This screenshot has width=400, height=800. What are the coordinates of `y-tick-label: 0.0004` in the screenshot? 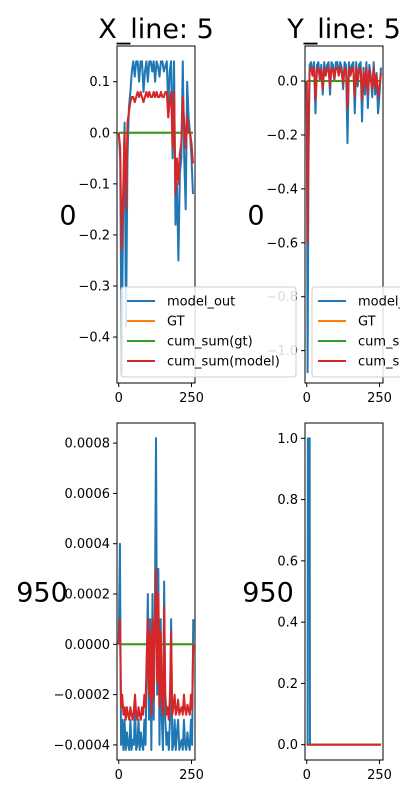 It's located at (88, 544).